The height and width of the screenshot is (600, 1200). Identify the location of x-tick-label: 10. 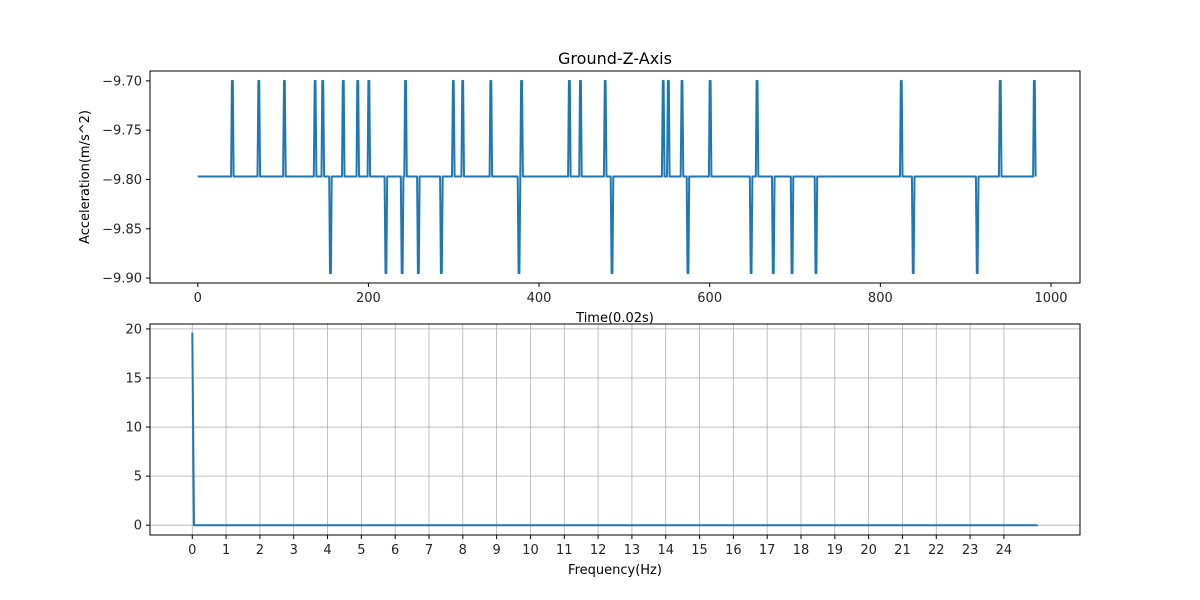
(530, 550).